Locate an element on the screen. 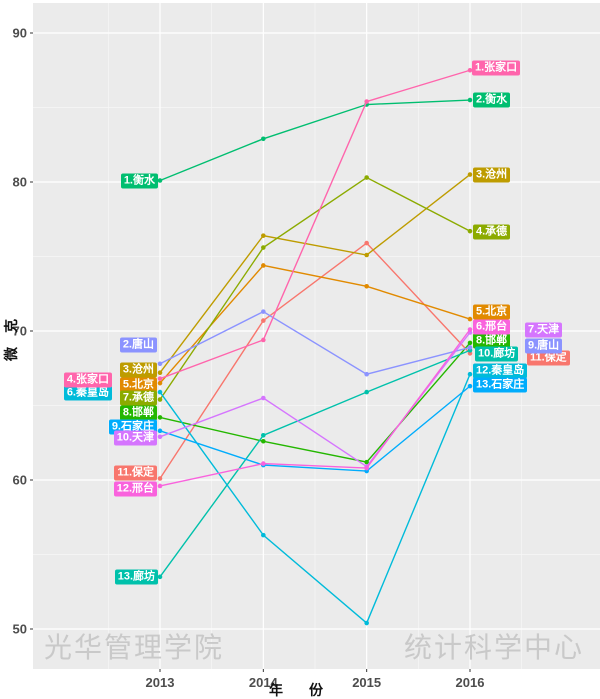 The height and width of the screenshot is (699, 600). x-tick-label: 2014 is located at coordinates (263, 682).